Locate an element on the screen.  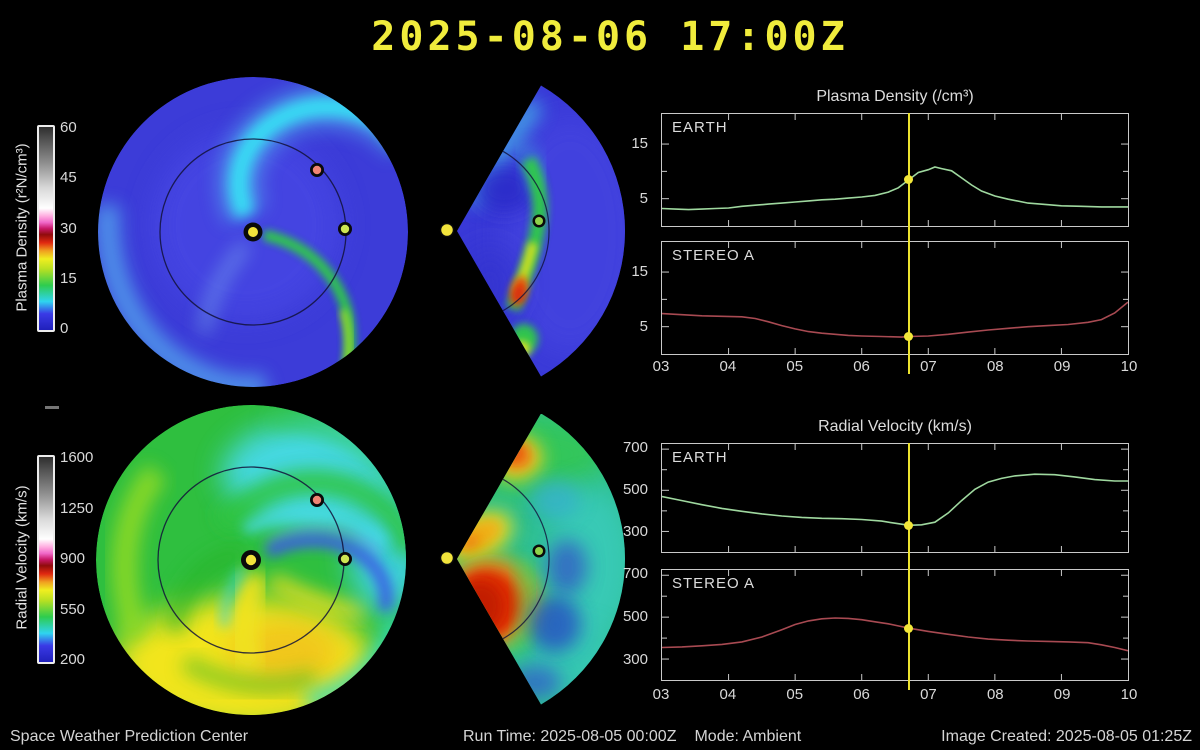
density-xticks: 03 04 05 06 07 08 09 10 is located at coordinates (895, 367).